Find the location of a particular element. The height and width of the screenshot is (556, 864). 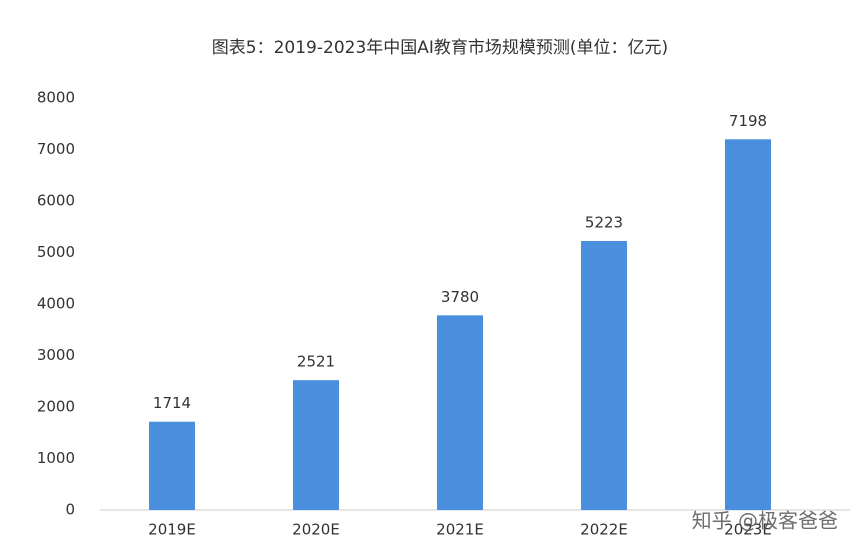

x-tick-label: 2019E is located at coordinates (172, 530).